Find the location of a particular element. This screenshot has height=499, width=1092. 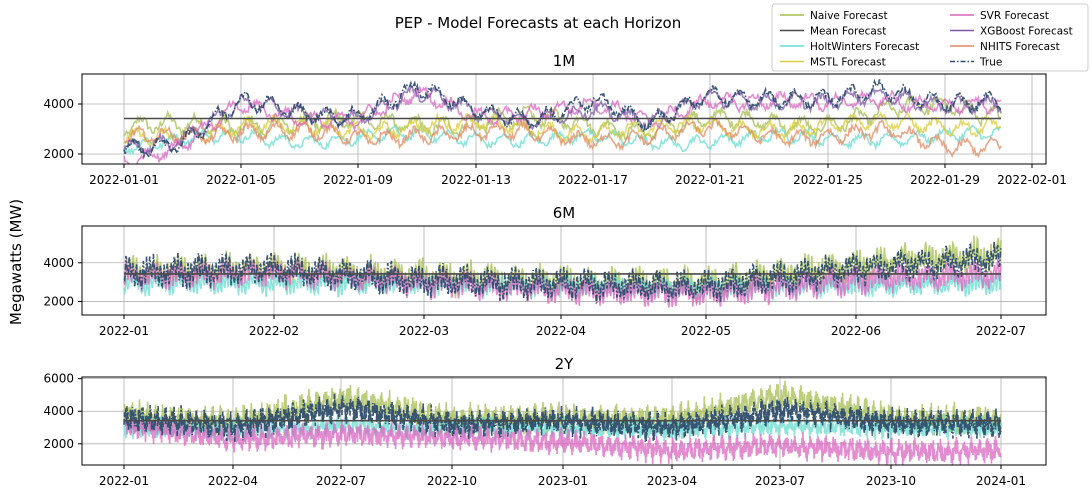

legend-label: HoltWinters Forecast is located at coordinates (864, 47).